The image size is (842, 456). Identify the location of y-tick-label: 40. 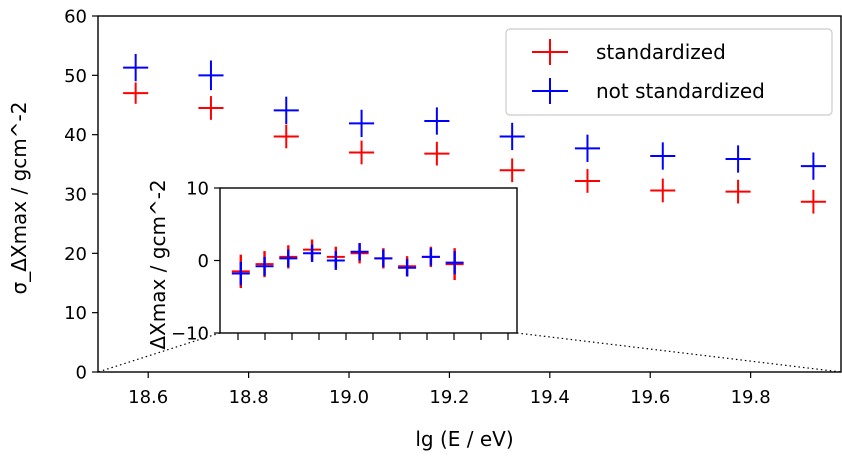
(75, 135).